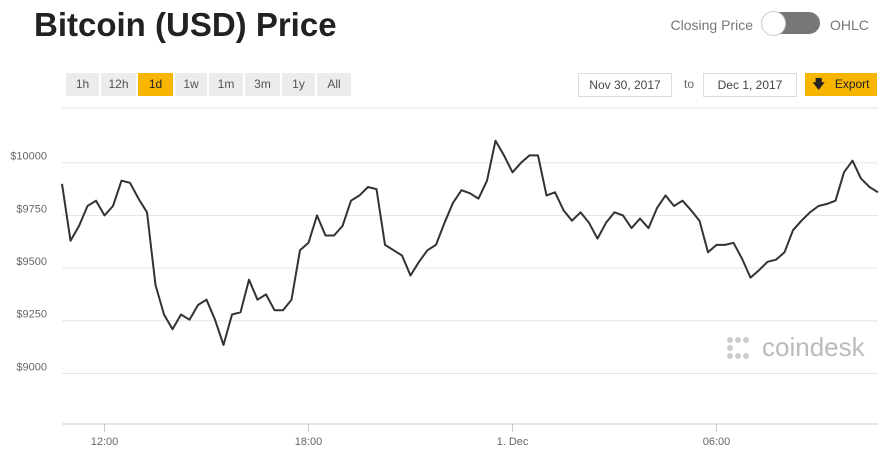  I want to click on range-button: All, so click(334, 84).